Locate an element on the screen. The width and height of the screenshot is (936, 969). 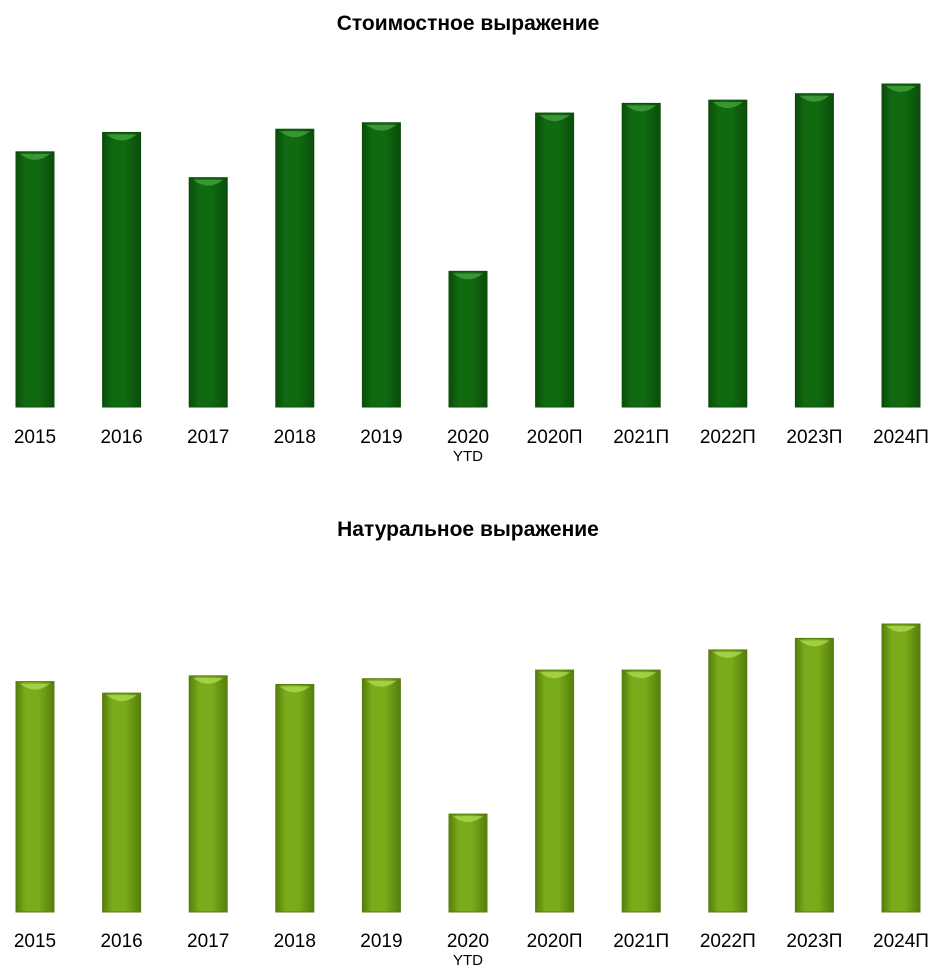
chart-title: Стоимостное выражение is located at coordinates (468, 23).